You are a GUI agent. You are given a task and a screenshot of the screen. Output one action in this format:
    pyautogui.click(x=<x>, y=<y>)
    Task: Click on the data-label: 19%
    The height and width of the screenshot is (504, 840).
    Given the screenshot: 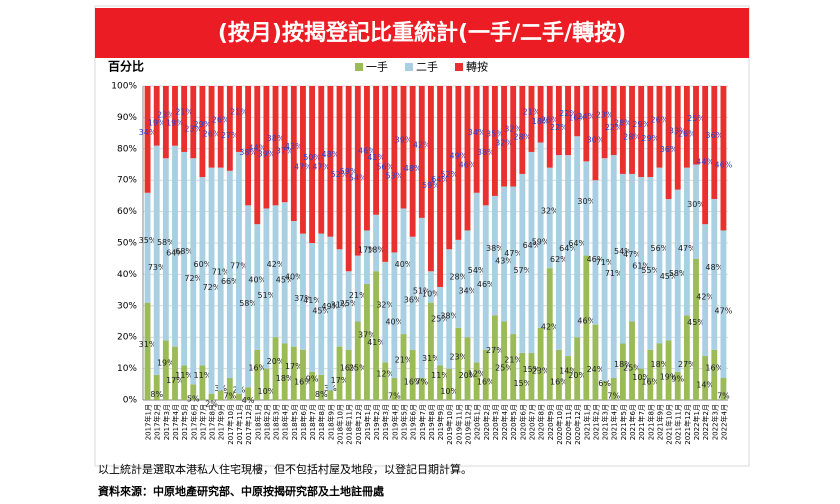 What is the action you would take?
    pyautogui.click(x=669, y=377)
    